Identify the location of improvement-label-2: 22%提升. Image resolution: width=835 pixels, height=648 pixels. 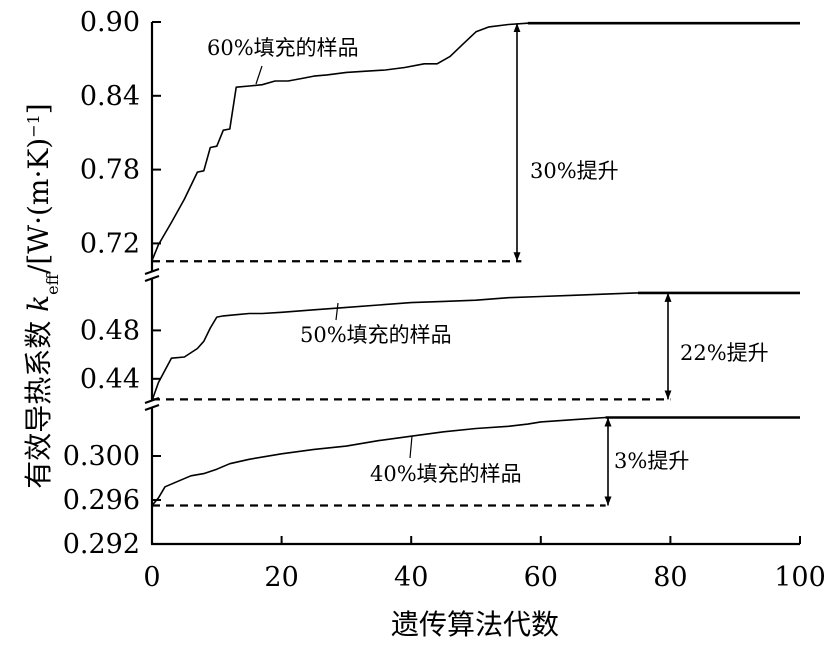
(724, 353).